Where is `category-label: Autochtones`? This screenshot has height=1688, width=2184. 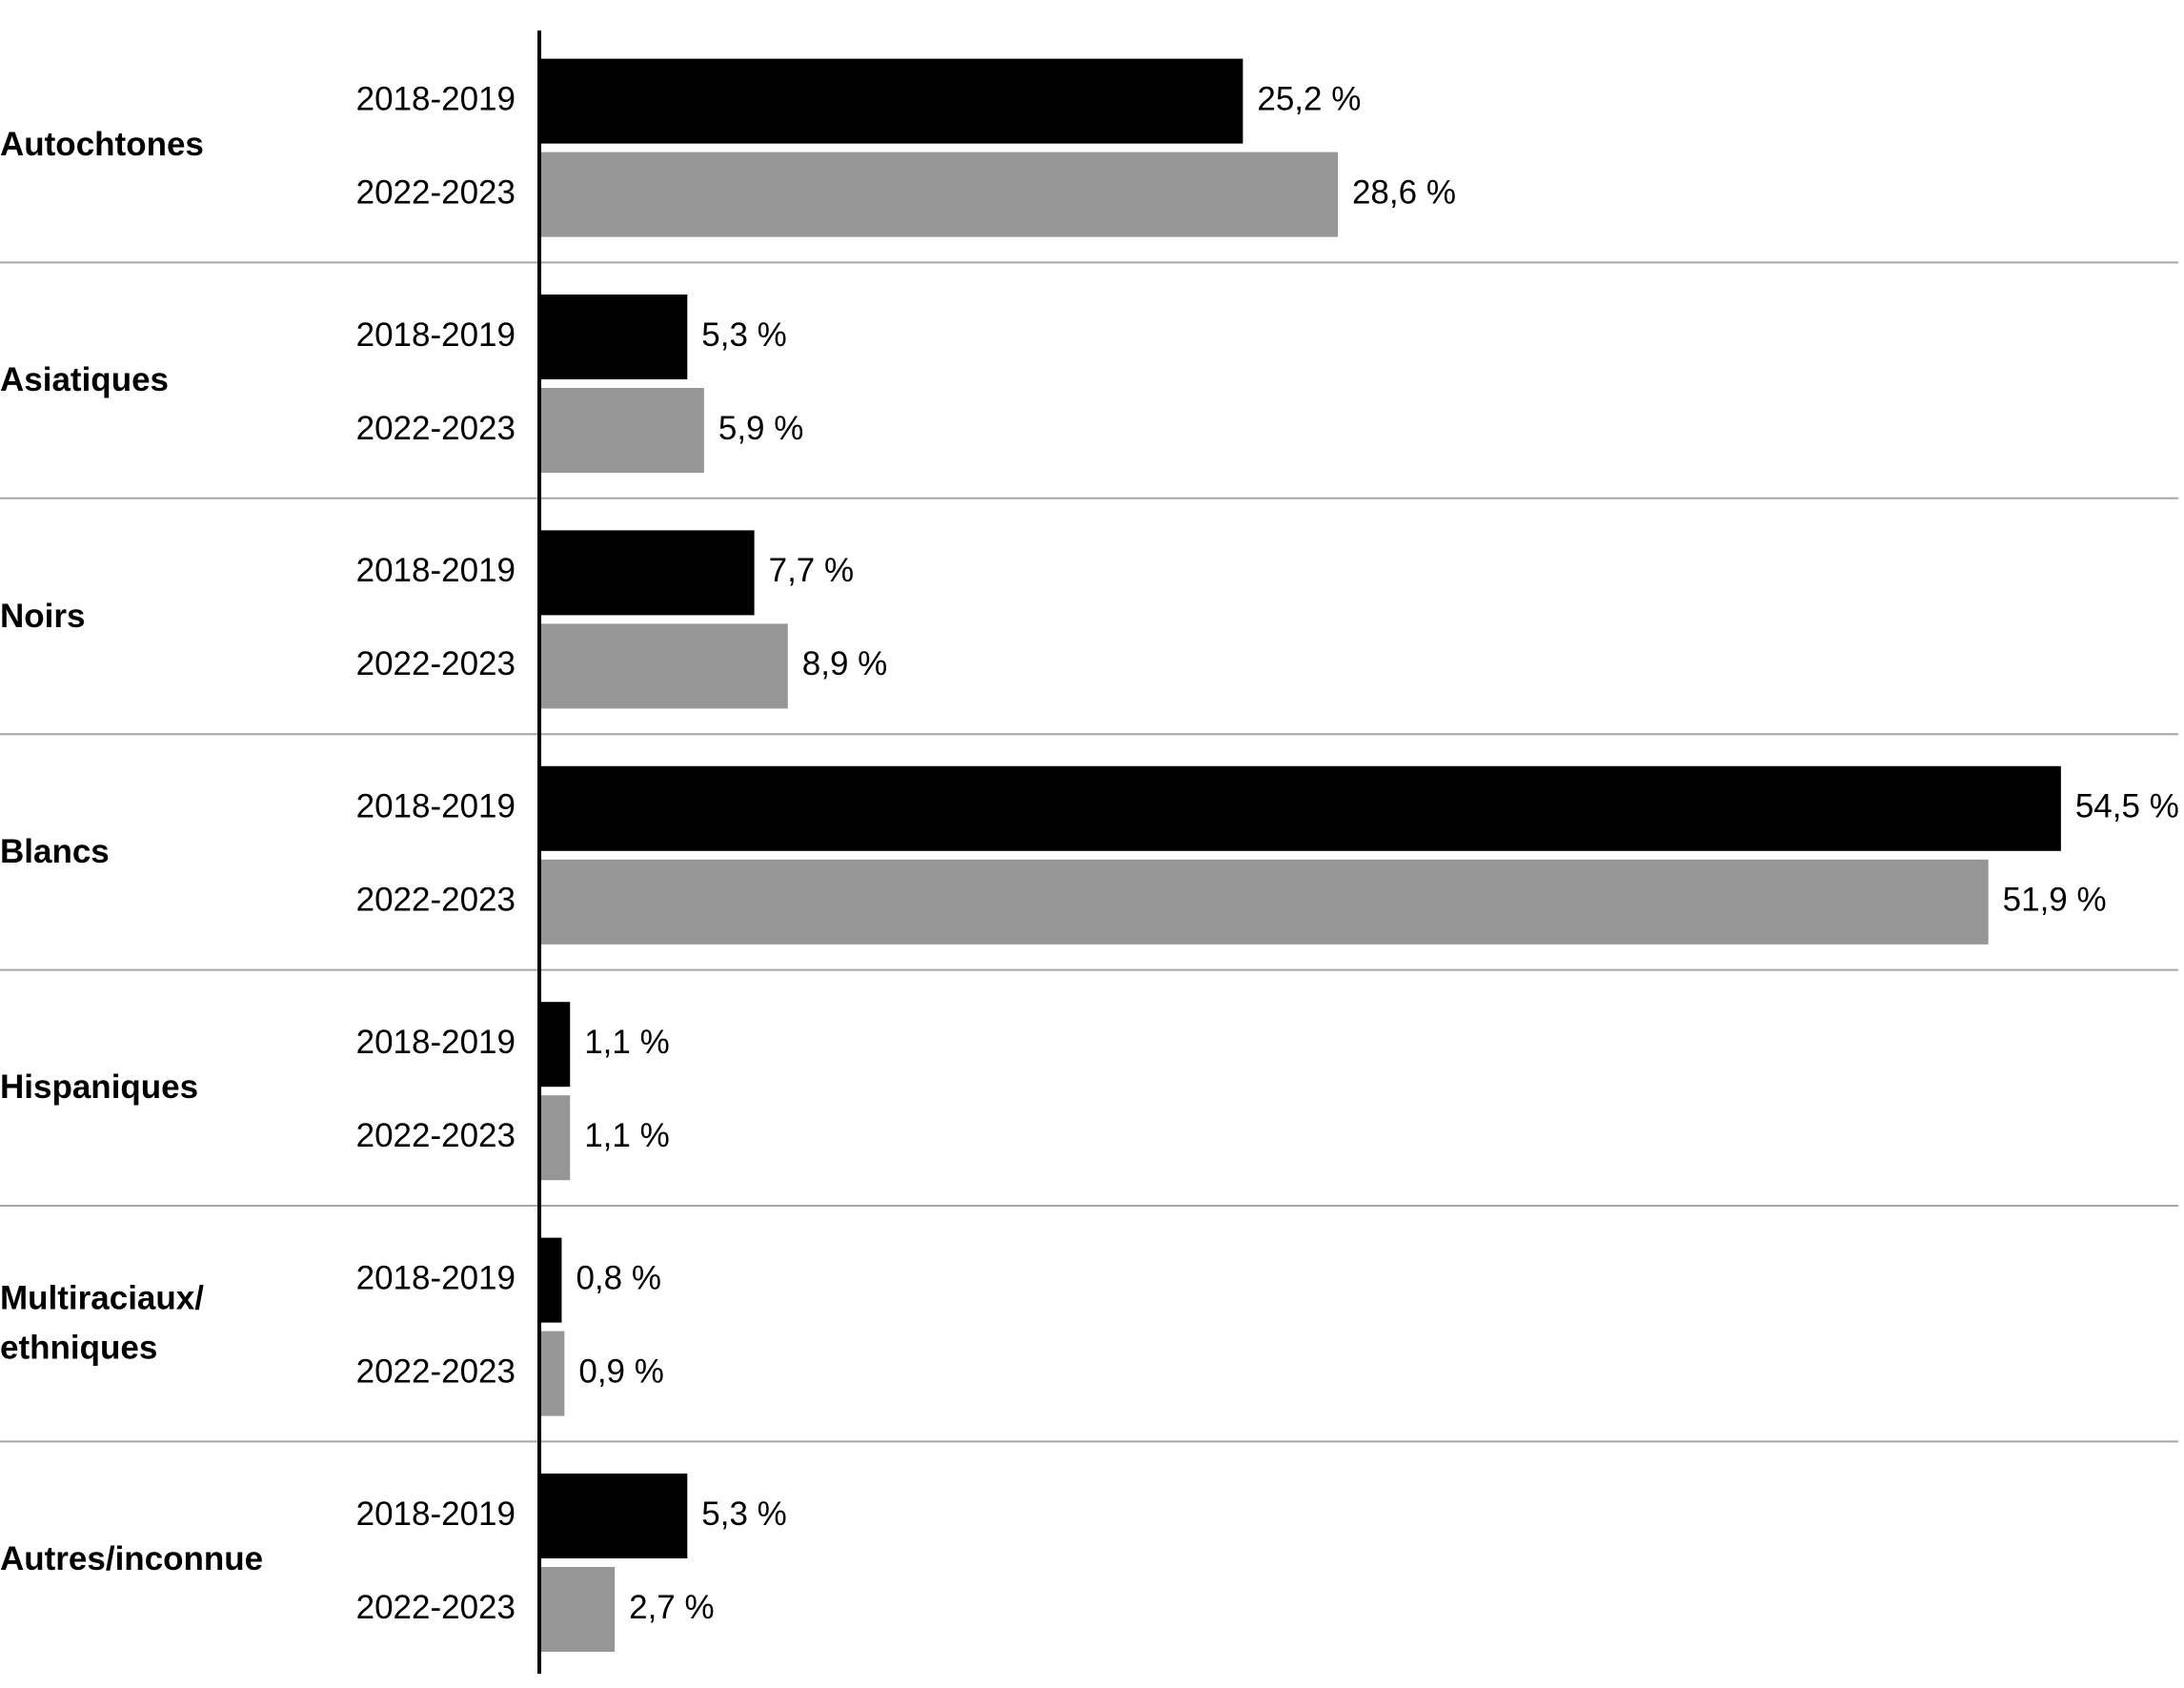
category-label: Autochtones is located at coordinates (102, 144).